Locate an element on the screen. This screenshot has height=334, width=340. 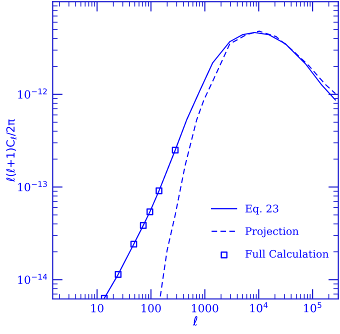
legend-label: Eq. 23 is located at coordinates (261, 209).